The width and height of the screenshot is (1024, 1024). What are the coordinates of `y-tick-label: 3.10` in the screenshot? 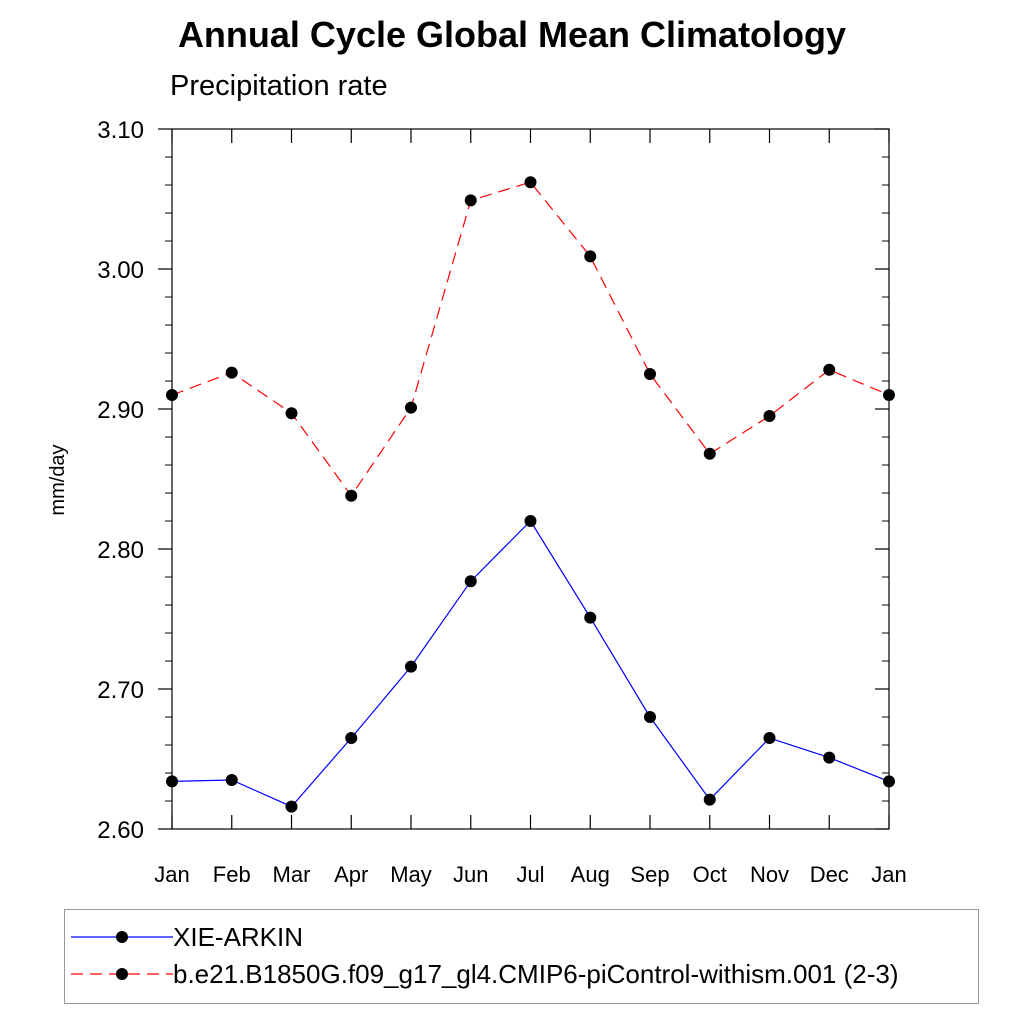 It's located at (120, 130).